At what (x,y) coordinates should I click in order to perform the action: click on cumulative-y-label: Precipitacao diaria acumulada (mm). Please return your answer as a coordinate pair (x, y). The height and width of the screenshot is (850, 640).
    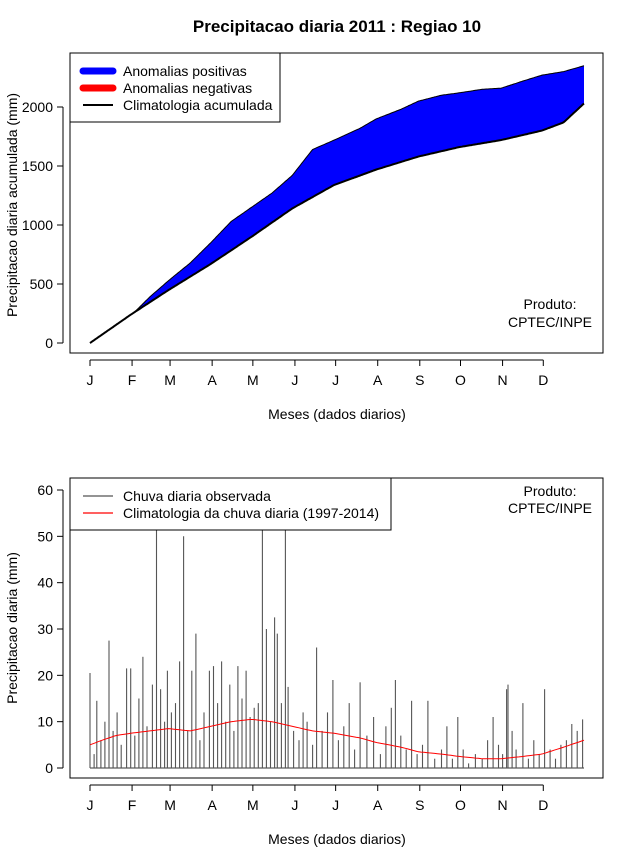
    Looking at the image, I should click on (12, 205).